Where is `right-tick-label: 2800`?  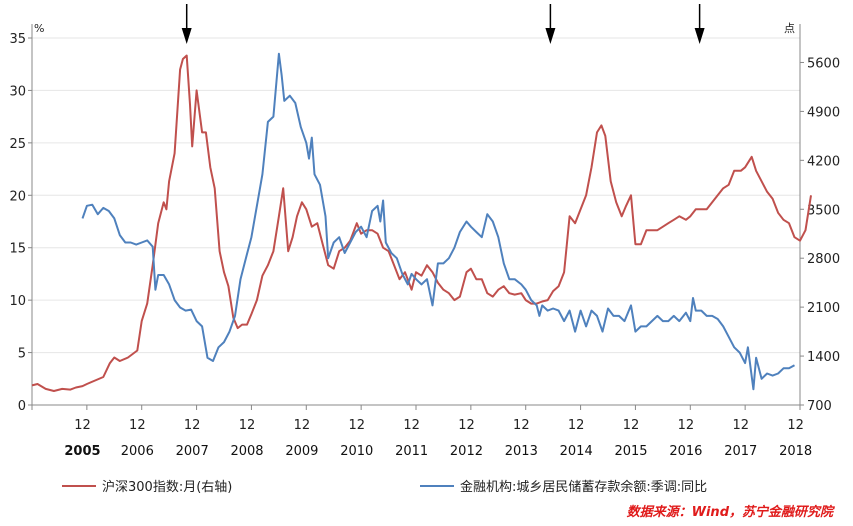 right-tick-label: 2800 is located at coordinates (823, 259).